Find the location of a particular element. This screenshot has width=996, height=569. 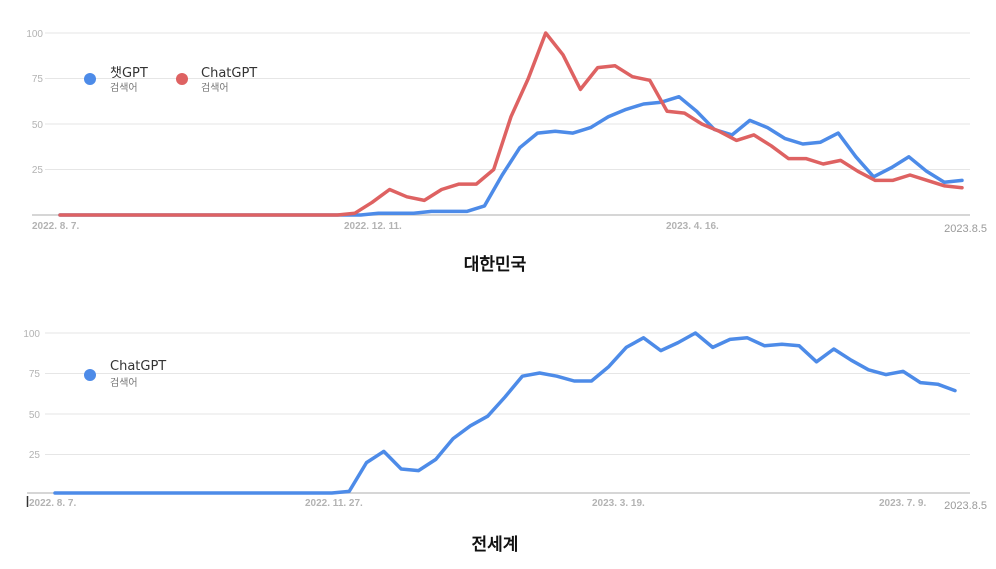

world-legend-sub-chatgpt: 검색어 is located at coordinates (124, 383).